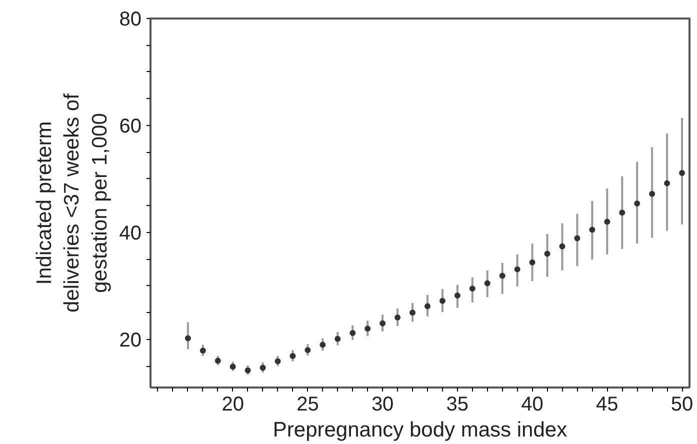  Describe the element at coordinates (607, 405) in the screenshot. I see `x-tick-label: 45` at that location.